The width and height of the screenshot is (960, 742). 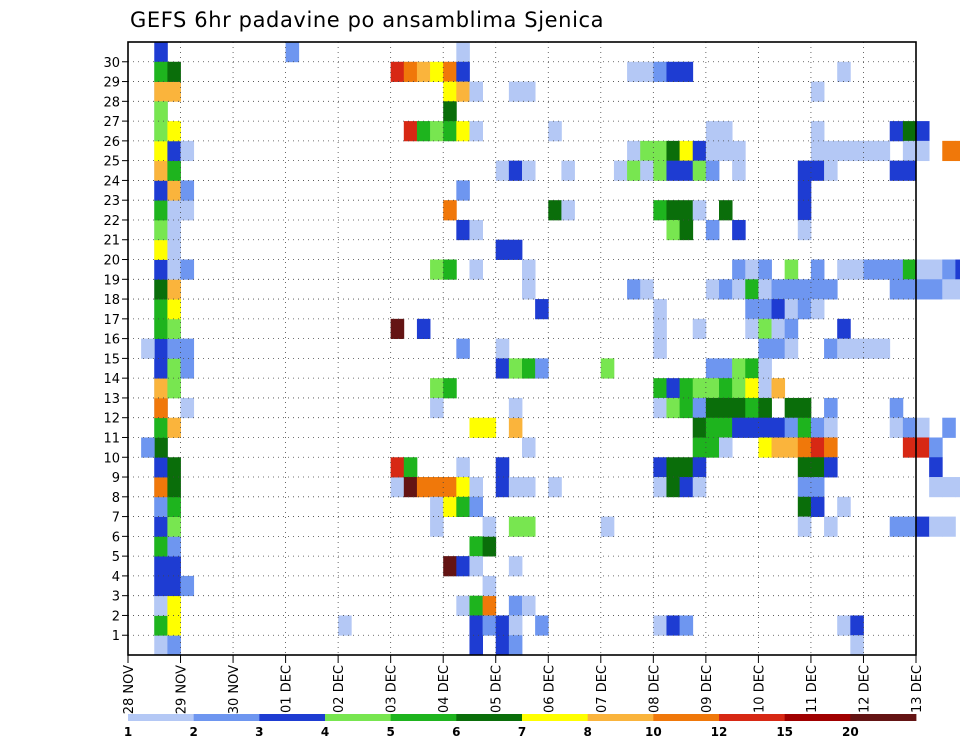 What do you see at coordinates (111, 419) in the screenshot?
I see `y-tick-label: 12` at bounding box center [111, 419].